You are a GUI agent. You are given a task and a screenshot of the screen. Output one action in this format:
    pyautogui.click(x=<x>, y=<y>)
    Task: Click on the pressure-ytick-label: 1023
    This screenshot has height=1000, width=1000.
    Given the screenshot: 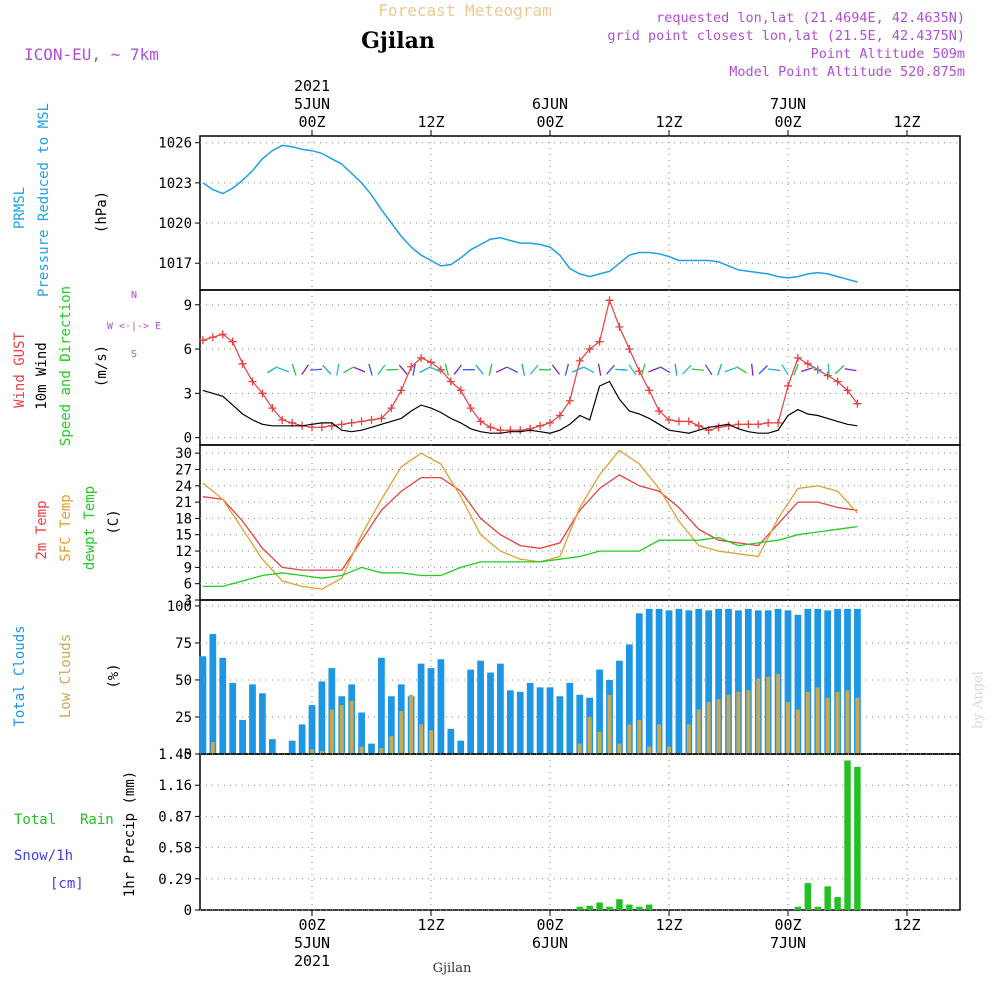 What is the action you would take?
    pyautogui.click(x=175, y=184)
    